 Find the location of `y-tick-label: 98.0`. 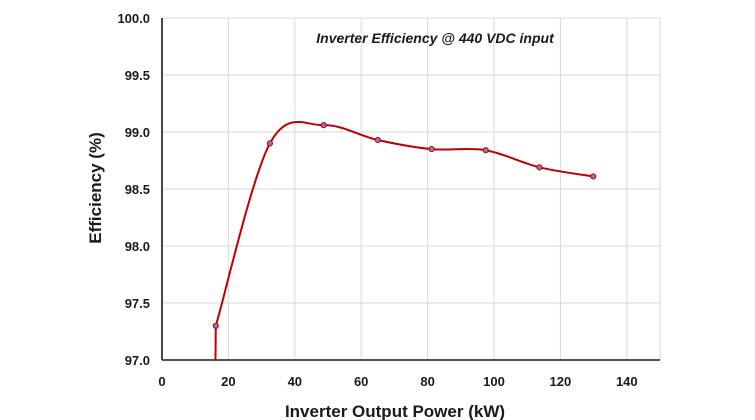

y-tick-label: 98.0 is located at coordinates (137, 246).